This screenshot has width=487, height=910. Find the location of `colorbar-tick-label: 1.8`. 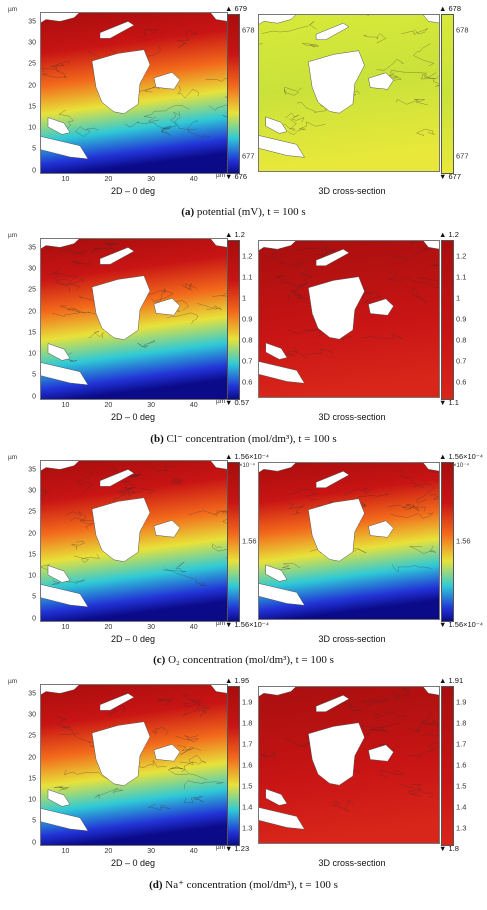

colorbar-tick-label: 1.8 is located at coordinates (247, 723).